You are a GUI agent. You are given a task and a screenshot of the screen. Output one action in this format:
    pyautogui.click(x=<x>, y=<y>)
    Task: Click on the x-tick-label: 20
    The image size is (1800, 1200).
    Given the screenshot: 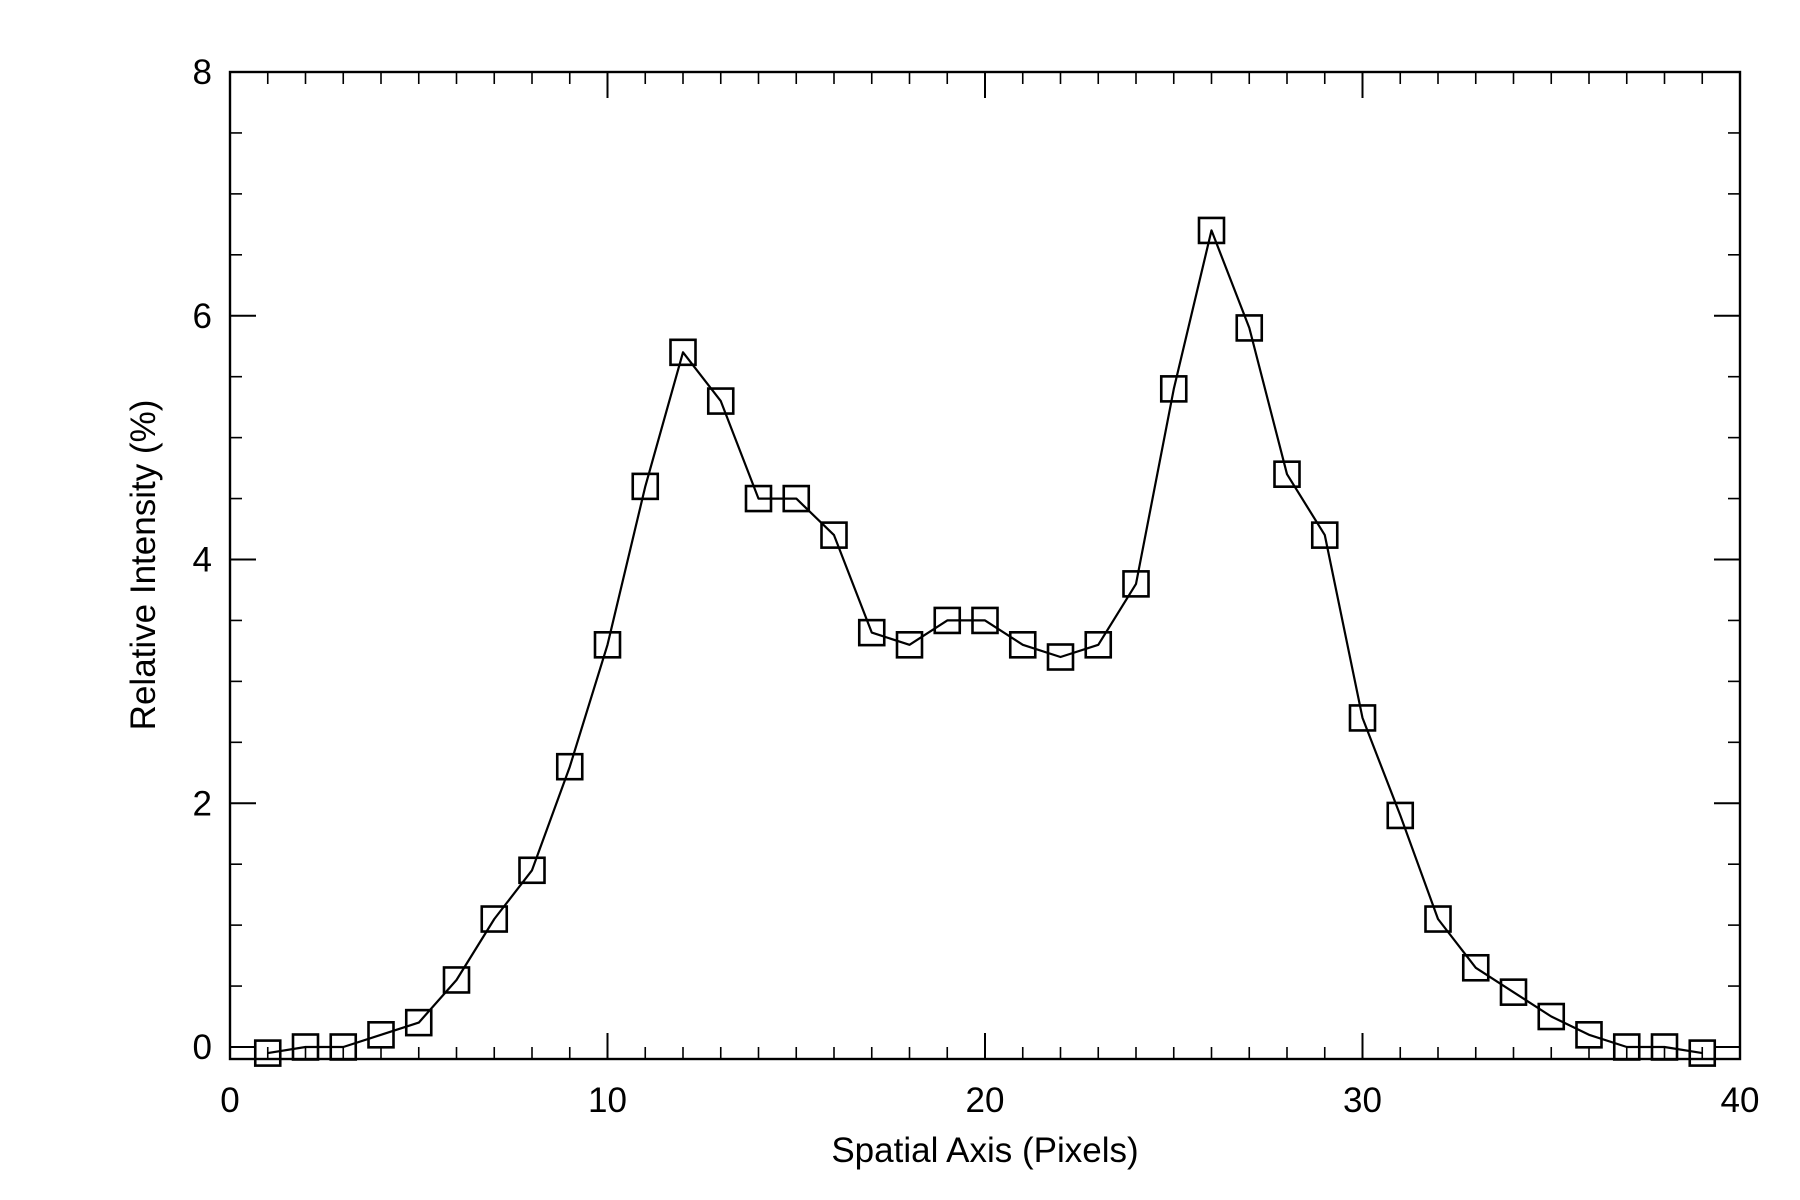 What is the action you would take?
    pyautogui.click(x=985, y=1100)
    